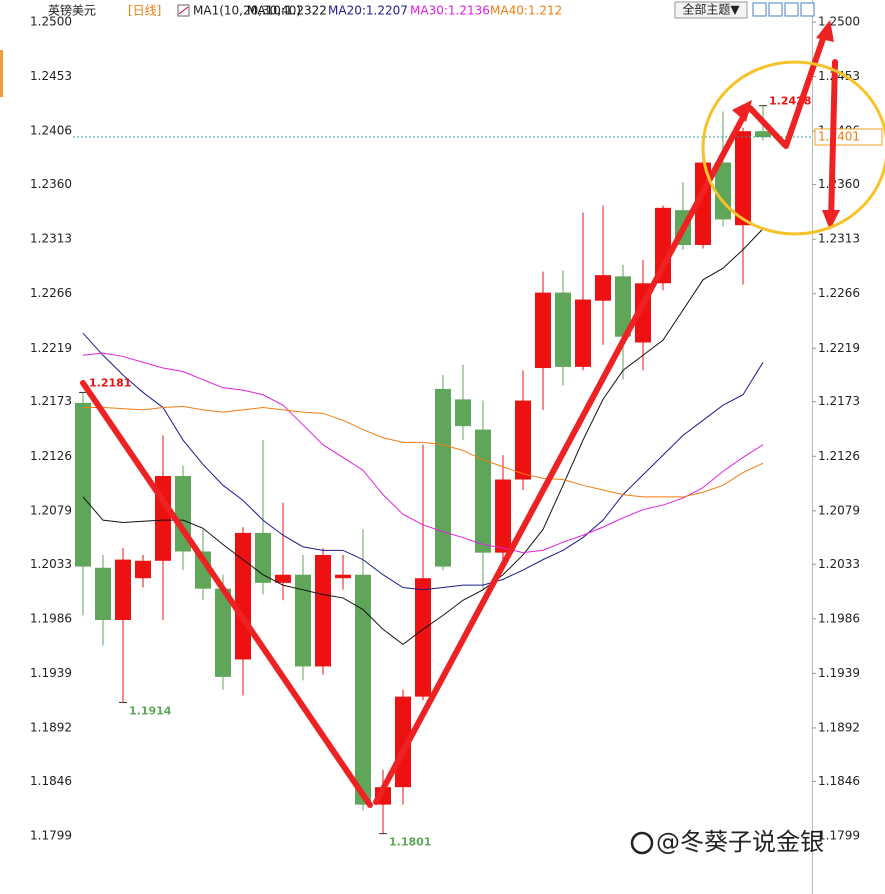  I want to click on ma-line, so click(423, 451).